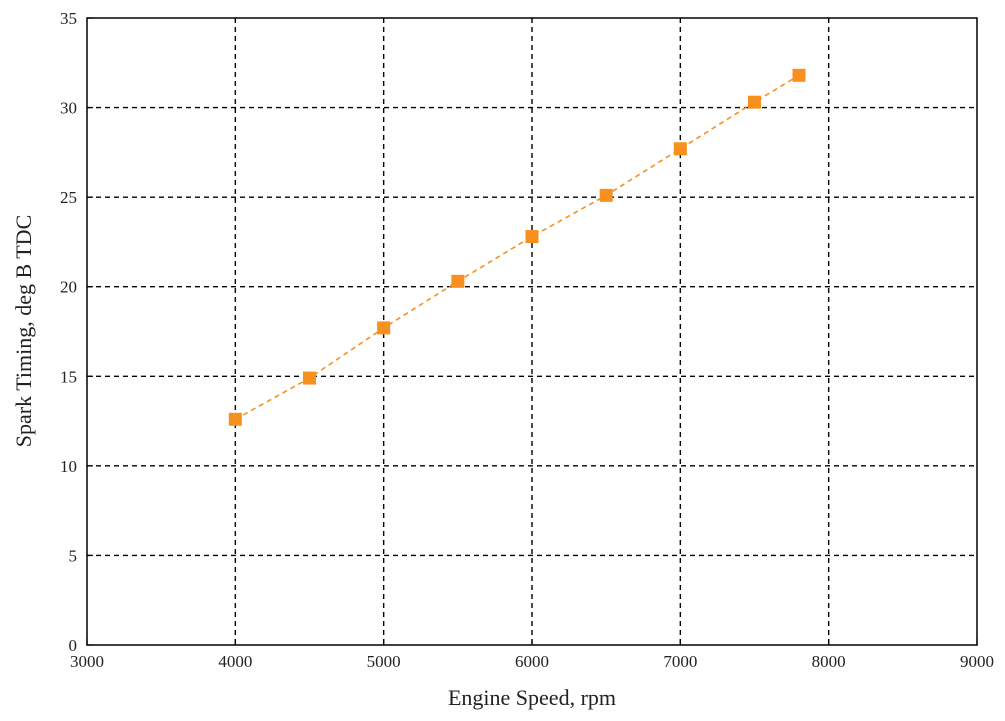  I want to click on y-tick-label: 0, so click(73, 645).